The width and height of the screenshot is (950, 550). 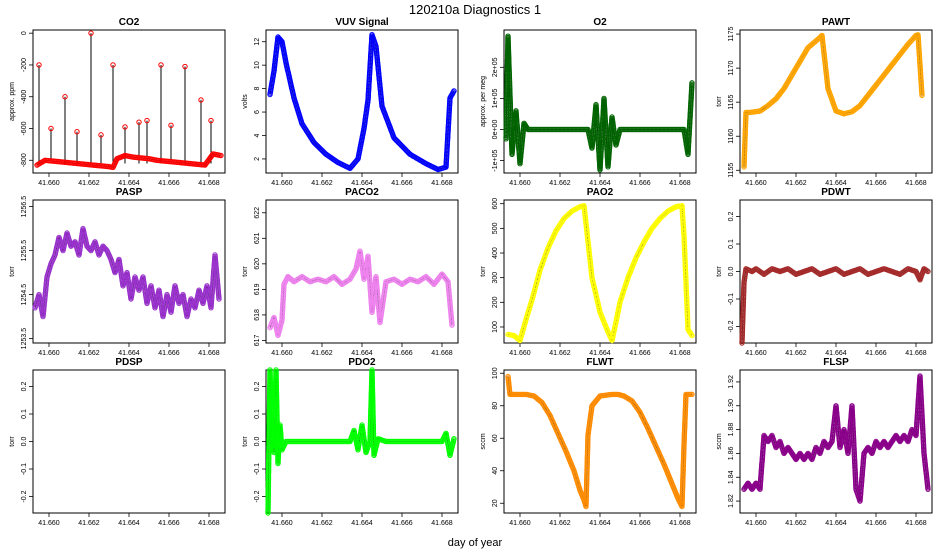 I want to click on y-tick-label: 1170, so click(x=731, y=68).